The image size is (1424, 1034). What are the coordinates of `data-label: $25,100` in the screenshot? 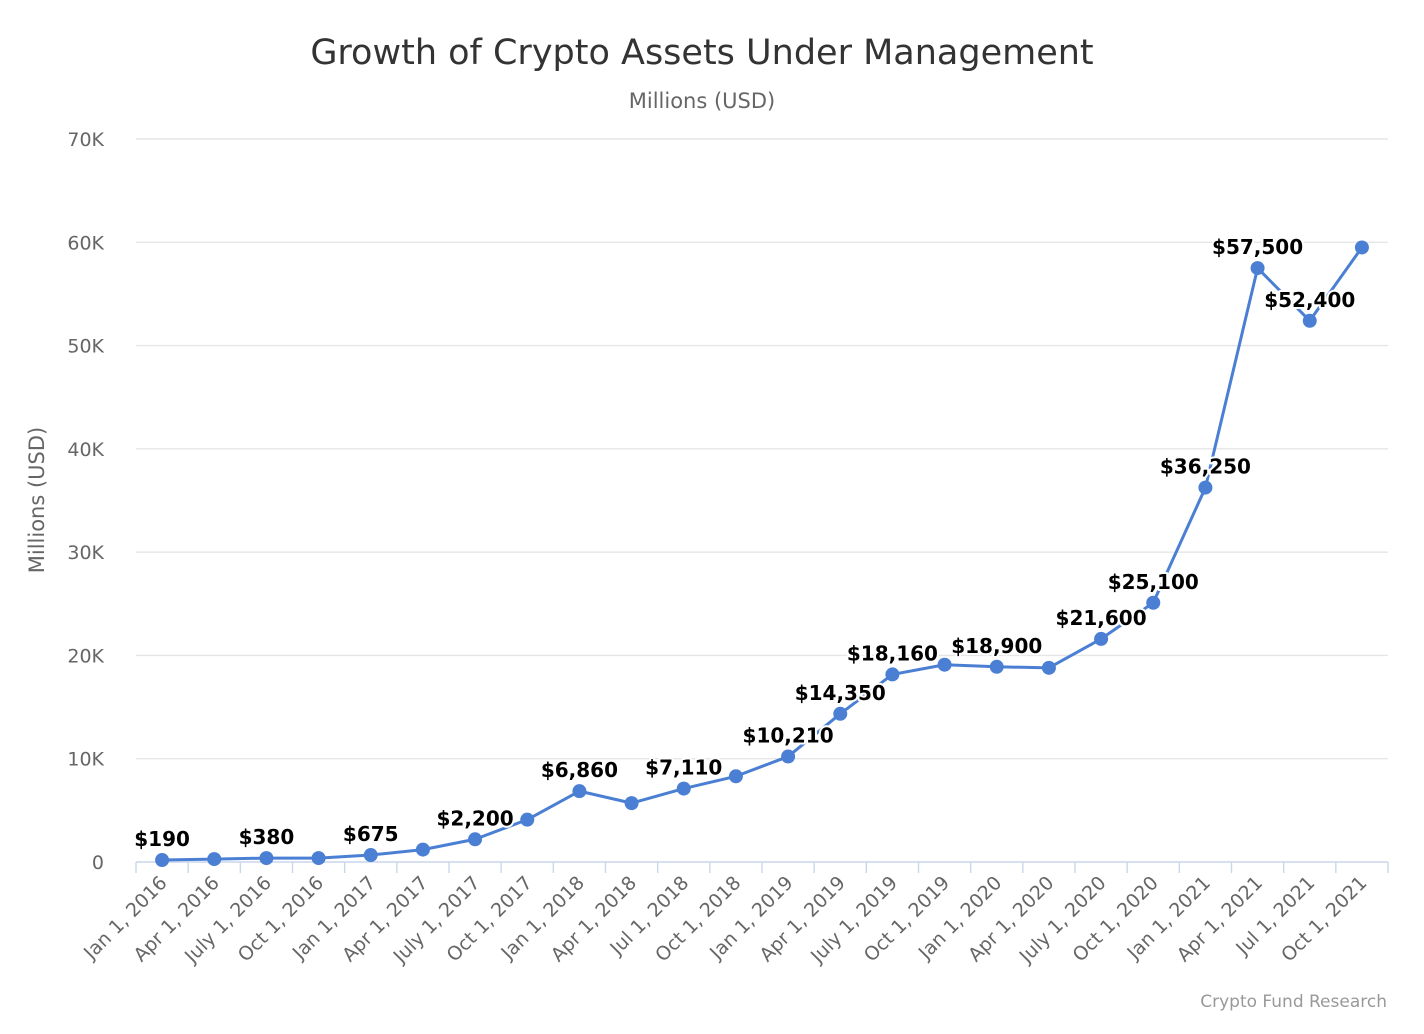 It's located at (1153, 582).